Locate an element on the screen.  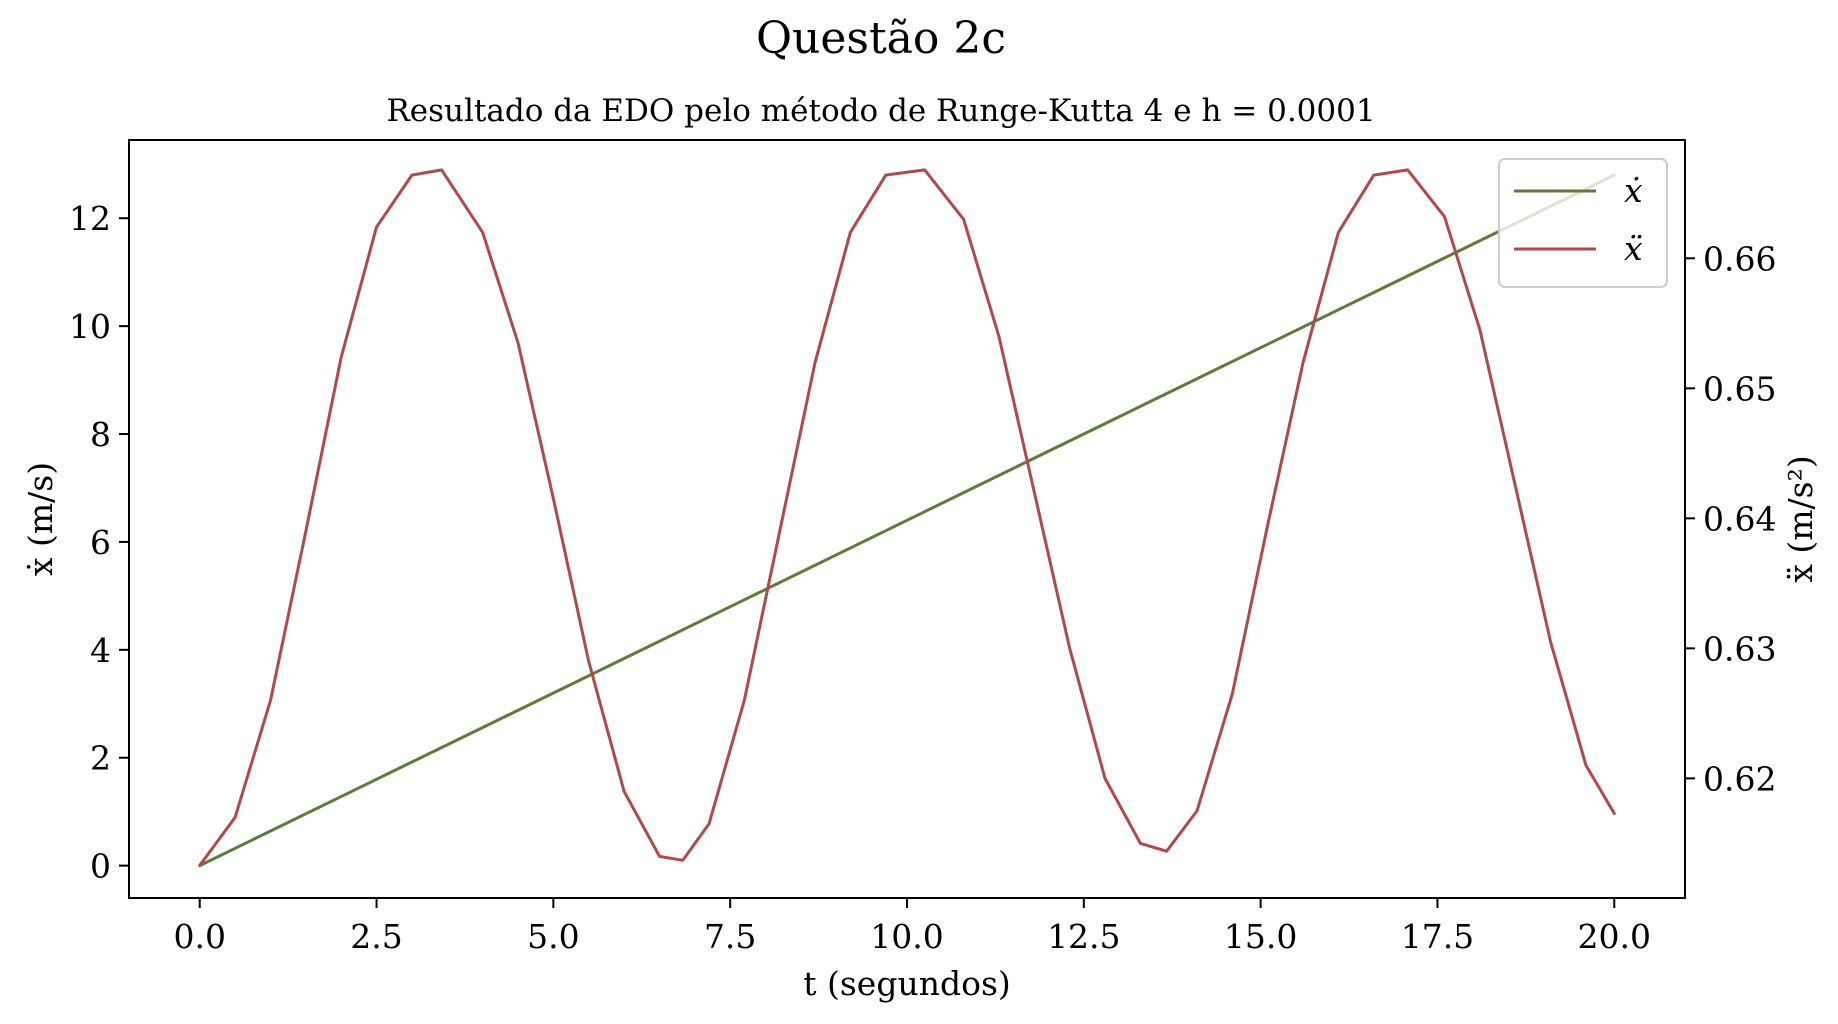
y-right-tick-label: 0.66 is located at coordinates (1739, 258).